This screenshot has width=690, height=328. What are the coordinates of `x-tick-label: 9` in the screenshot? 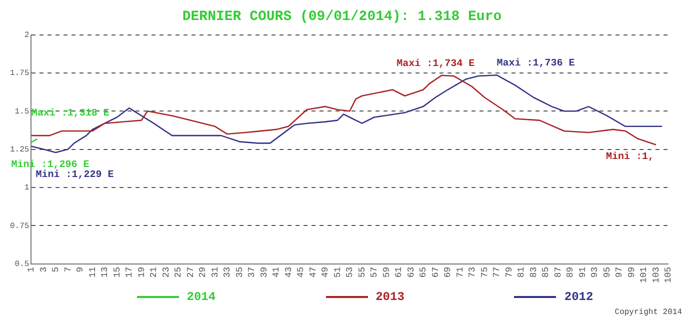 It's located at (81, 269).